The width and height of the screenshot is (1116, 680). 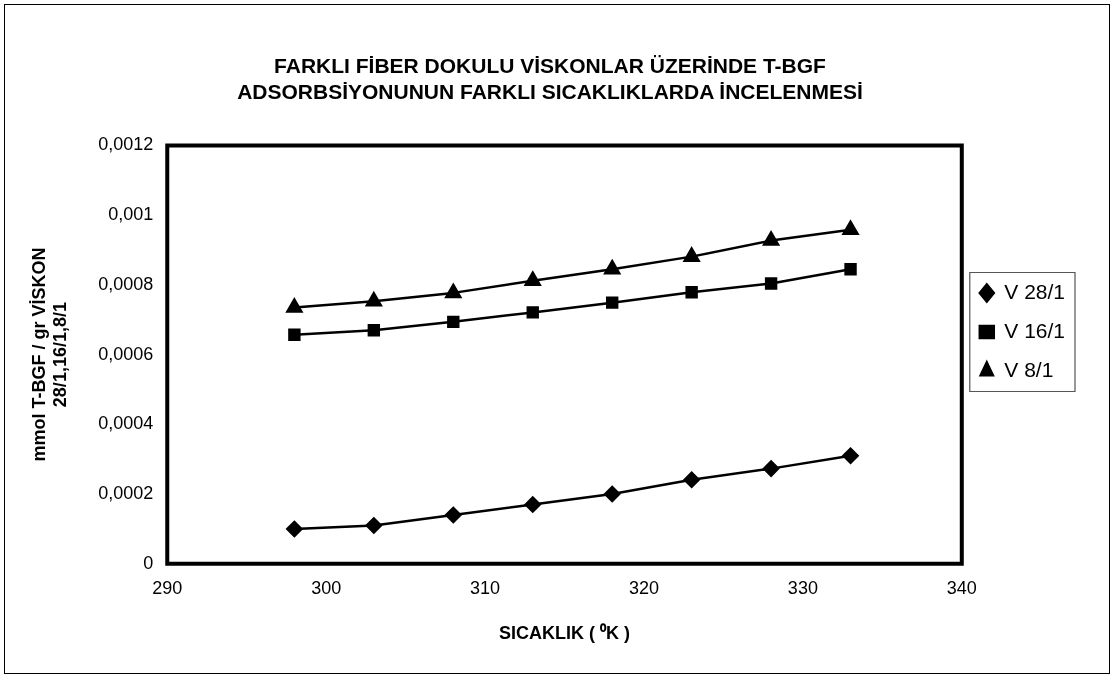 I want to click on y-tick-label: 0,0004, so click(x=126, y=423).